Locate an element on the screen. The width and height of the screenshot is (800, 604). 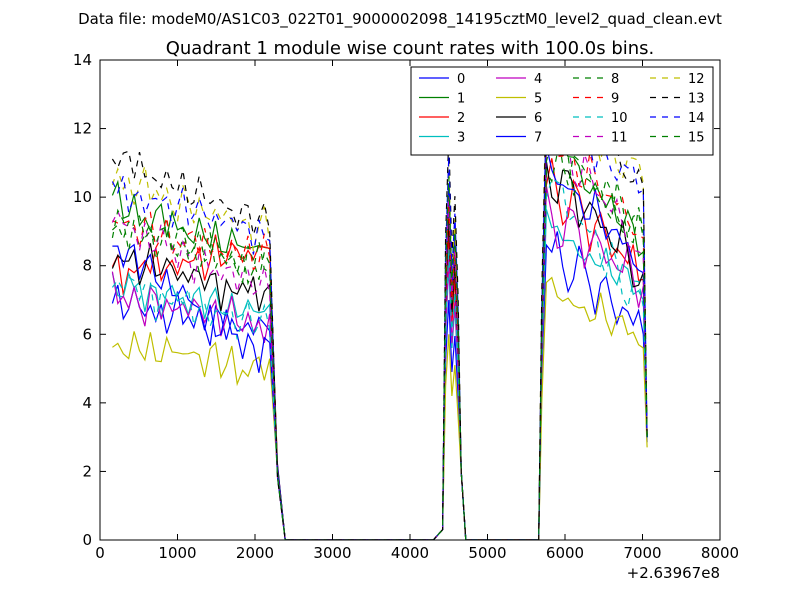
x-offset-label: +2.63967e8 is located at coordinates (673, 573).